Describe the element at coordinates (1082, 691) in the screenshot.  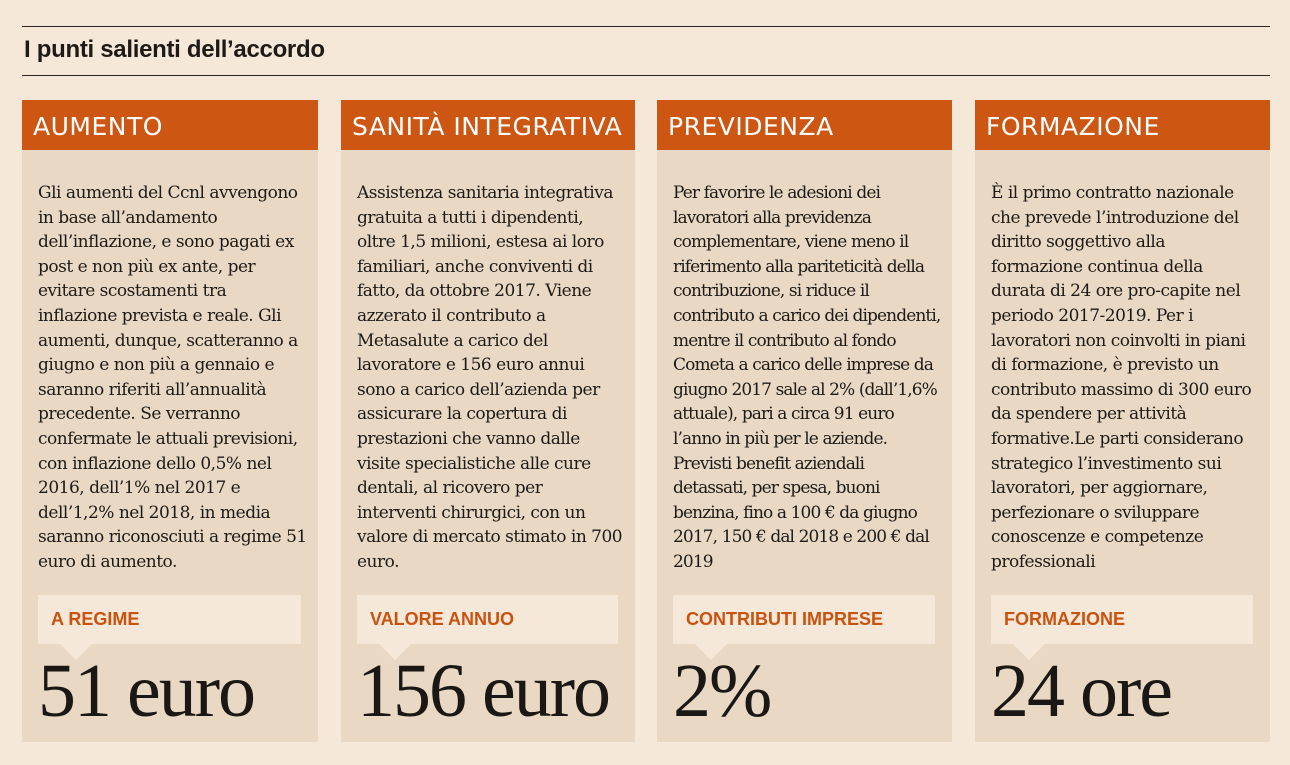
I see `card-key-value: 24 ore` at that location.